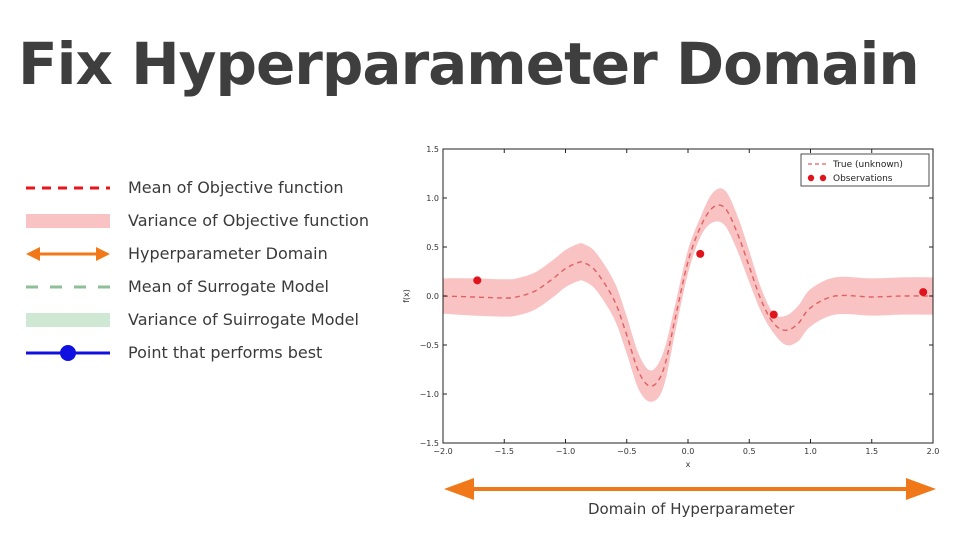 The height and width of the screenshot is (535, 974). I want to click on y-tick-label: 1.0, so click(432, 198).